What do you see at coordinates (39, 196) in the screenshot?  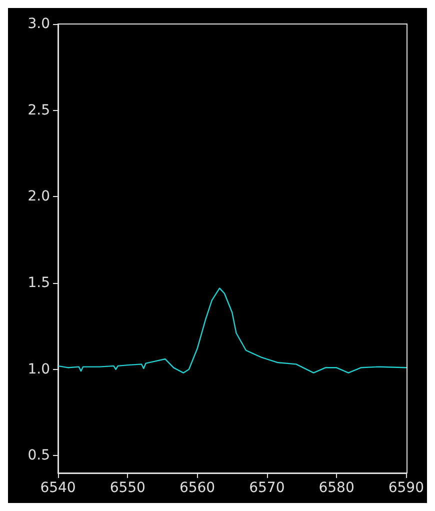 I see `y-tick-label: 2.0` at bounding box center [39, 196].